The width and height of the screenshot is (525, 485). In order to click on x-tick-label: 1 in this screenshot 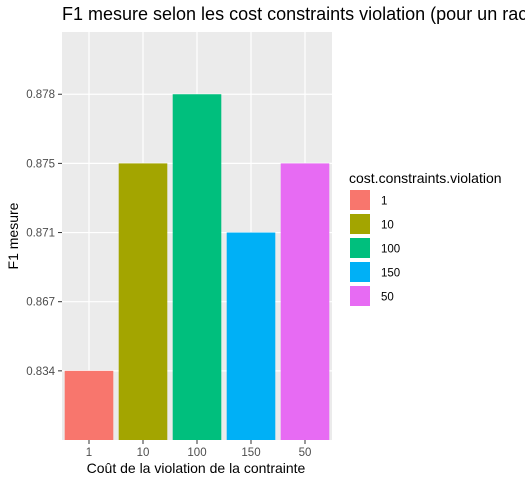, I will do `click(89, 453)`.